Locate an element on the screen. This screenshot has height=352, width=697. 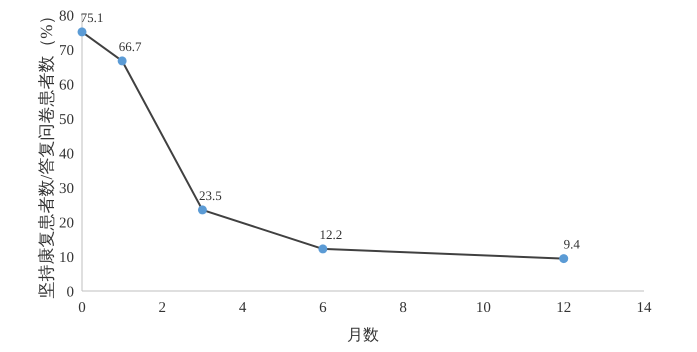
data-label: 66.7 is located at coordinates (130, 46).